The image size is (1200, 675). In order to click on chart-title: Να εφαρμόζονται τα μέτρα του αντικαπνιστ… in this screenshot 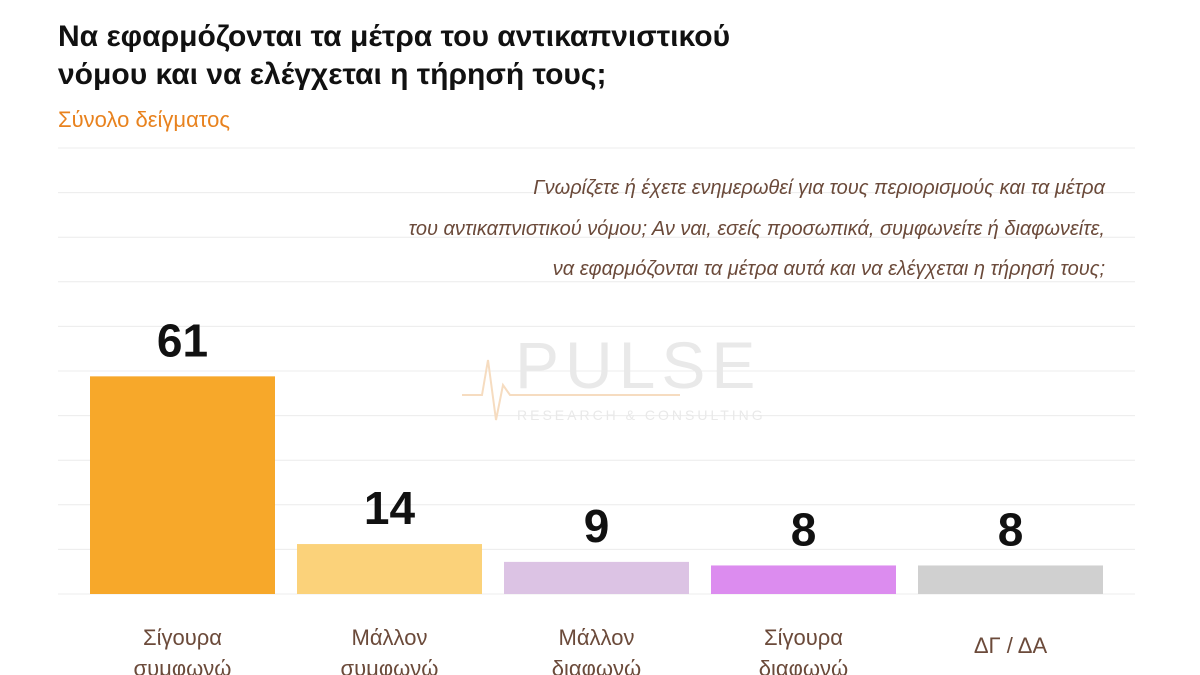, I will do `click(394, 36)`.